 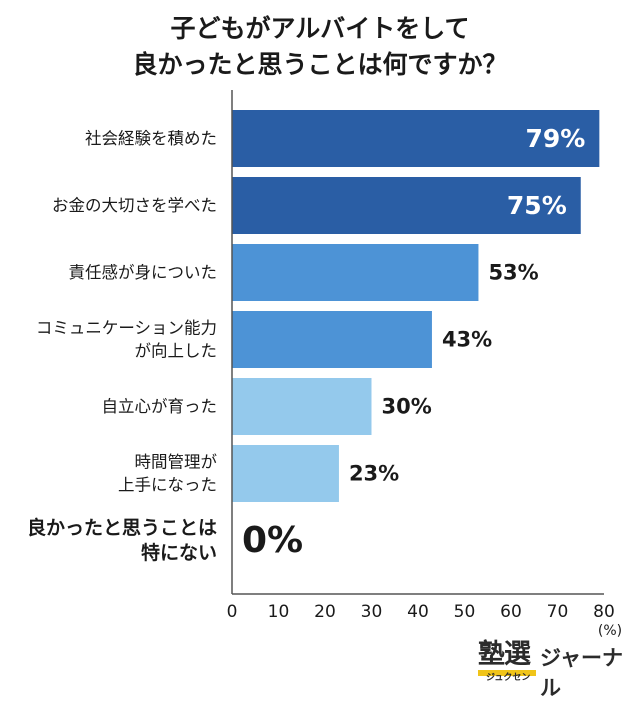 What do you see at coordinates (232, 612) in the screenshot?
I see `x-tick-label-0: 0` at bounding box center [232, 612].